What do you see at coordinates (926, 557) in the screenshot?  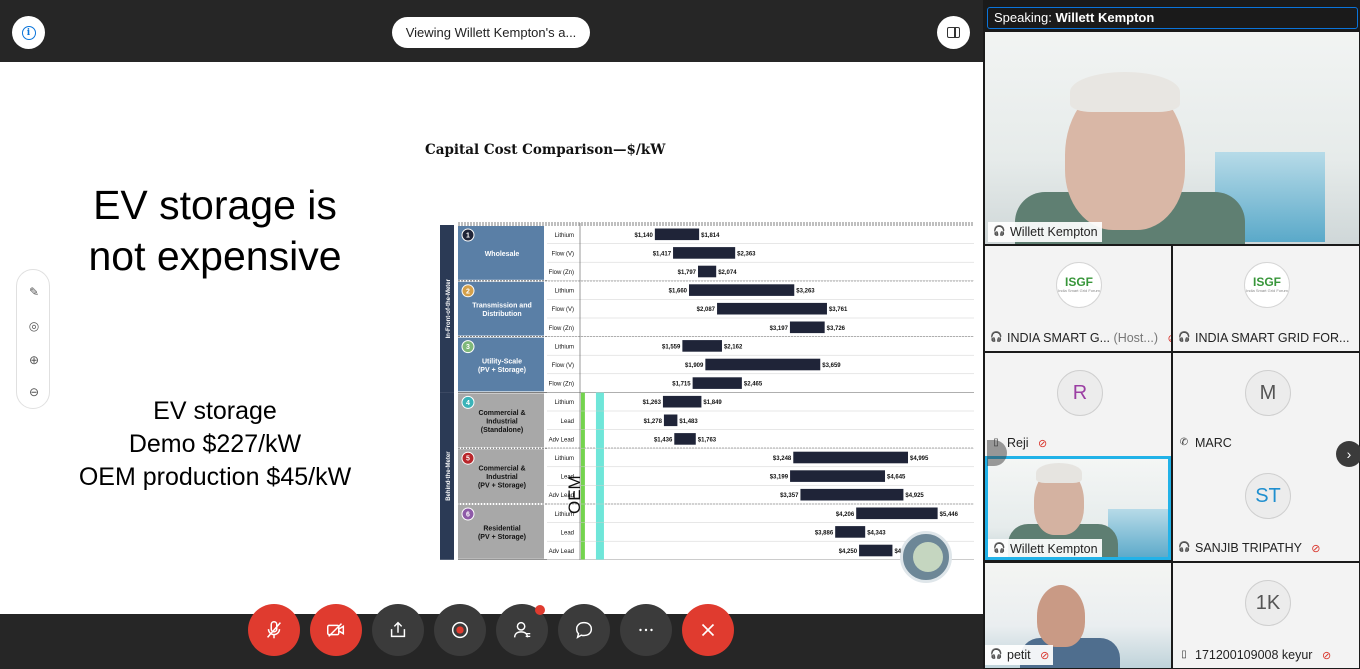 I see `self-view-thumbnail` at bounding box center [926, 557].